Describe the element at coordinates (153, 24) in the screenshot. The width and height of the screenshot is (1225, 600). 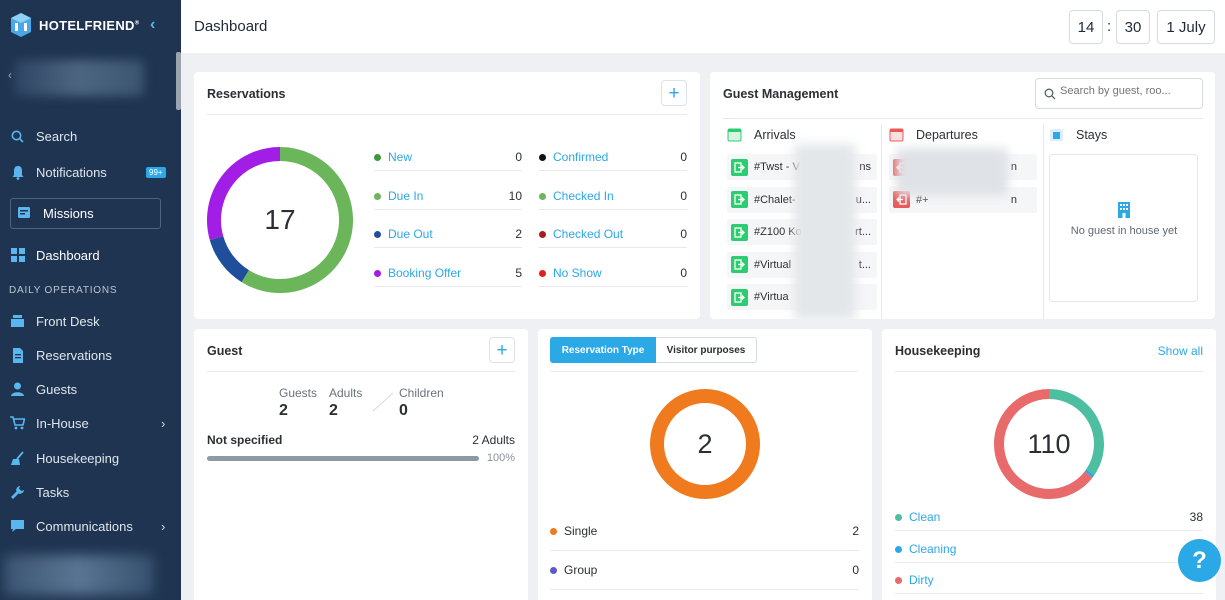
I see `collapse-sidebar-icon: ‹` at that location.